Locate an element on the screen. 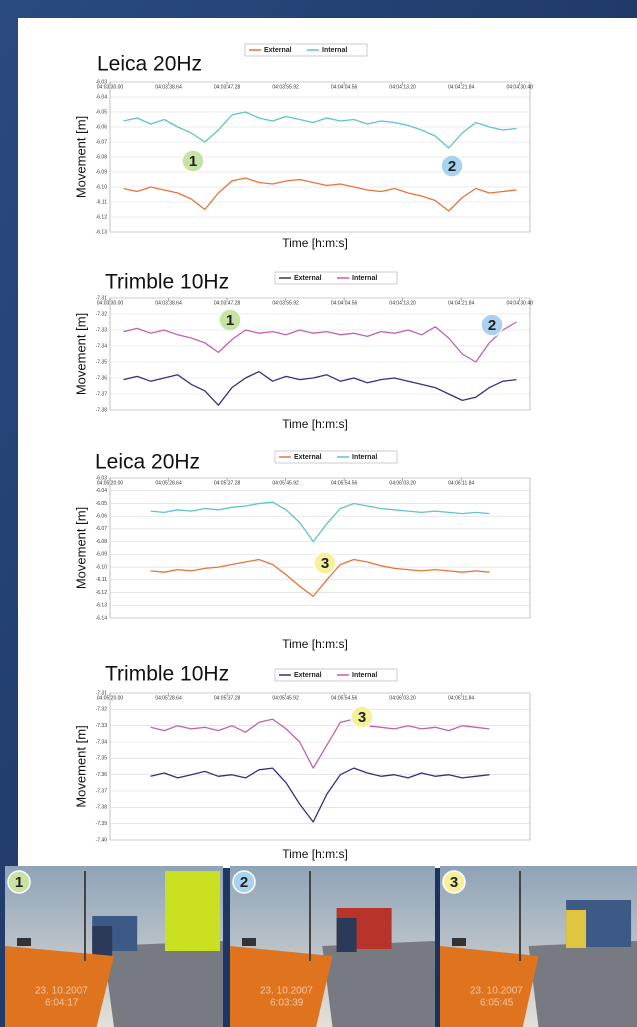 This screenshot has width=637, height=1027. y-tick-label: -7.34 is located at coordinates (102, 346).